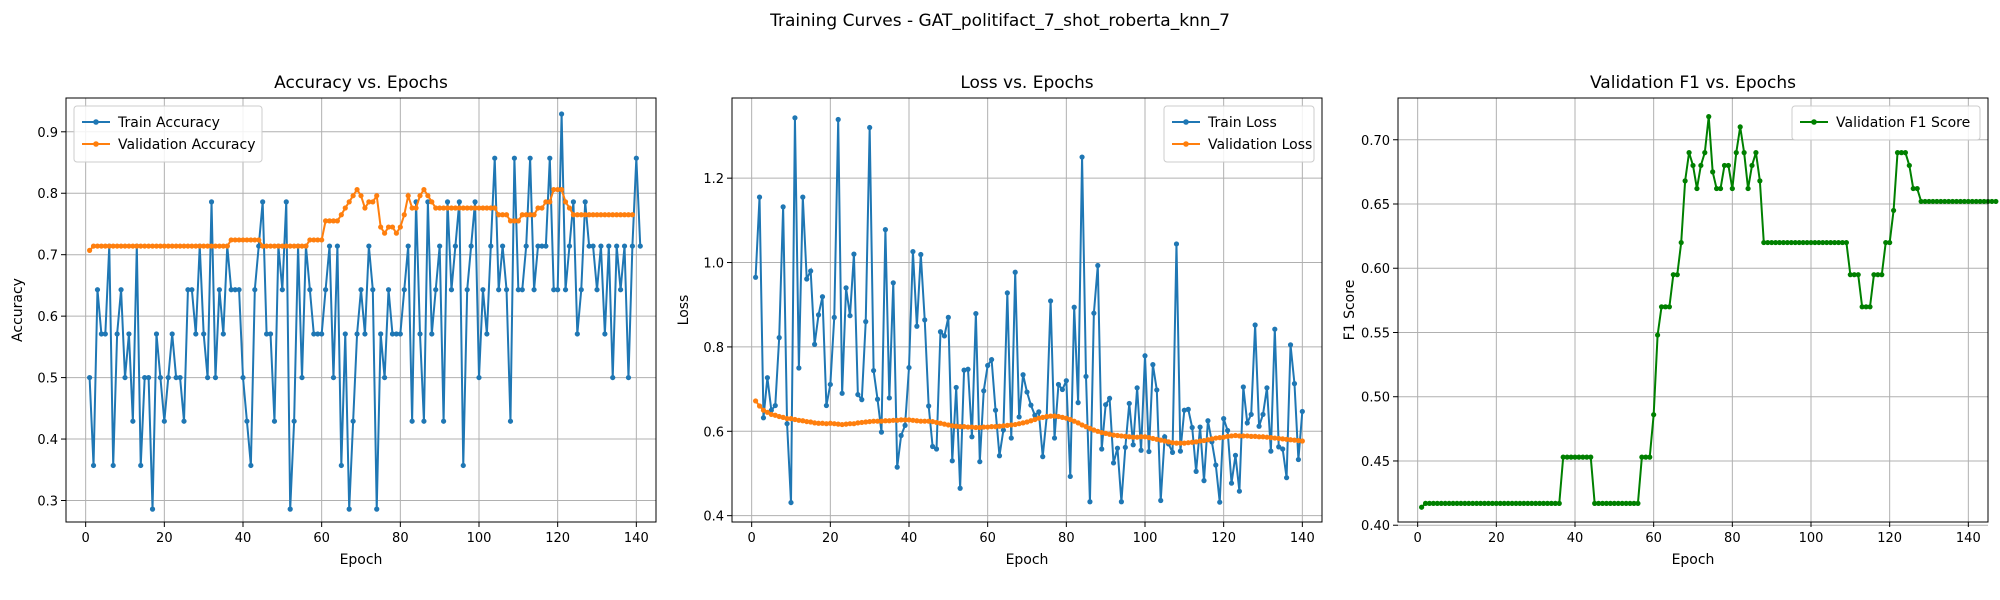  I want to click on x-tick-label: 120, so click(557, 538).